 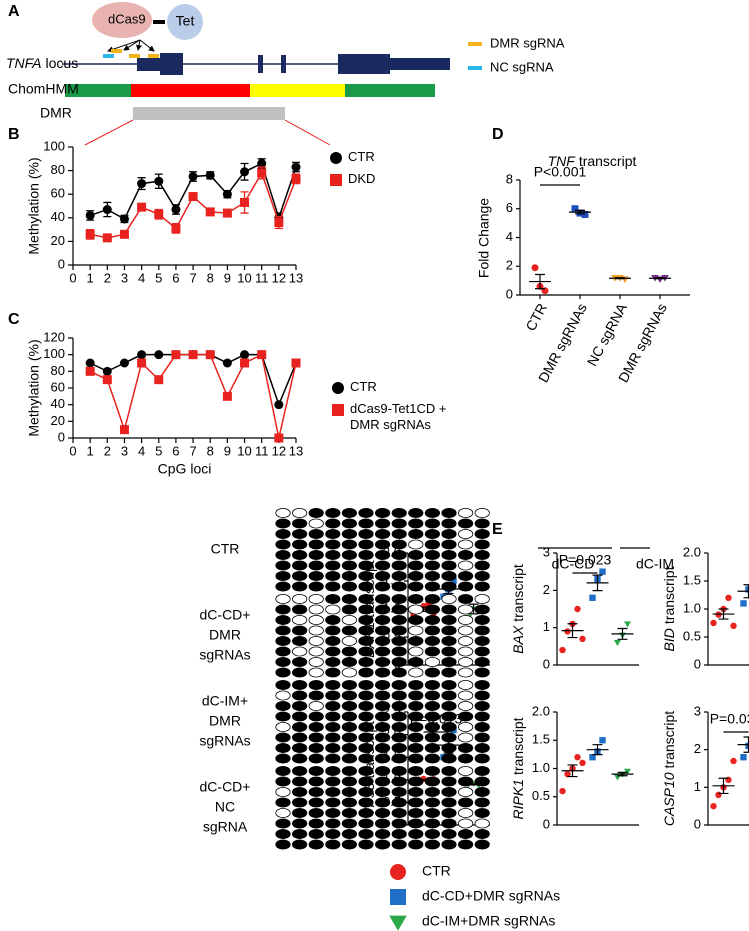 What do you see at coordinates (107, 450) in the screenshot?
I see `x-tick-label: 2` at bounding box center [107, 450].